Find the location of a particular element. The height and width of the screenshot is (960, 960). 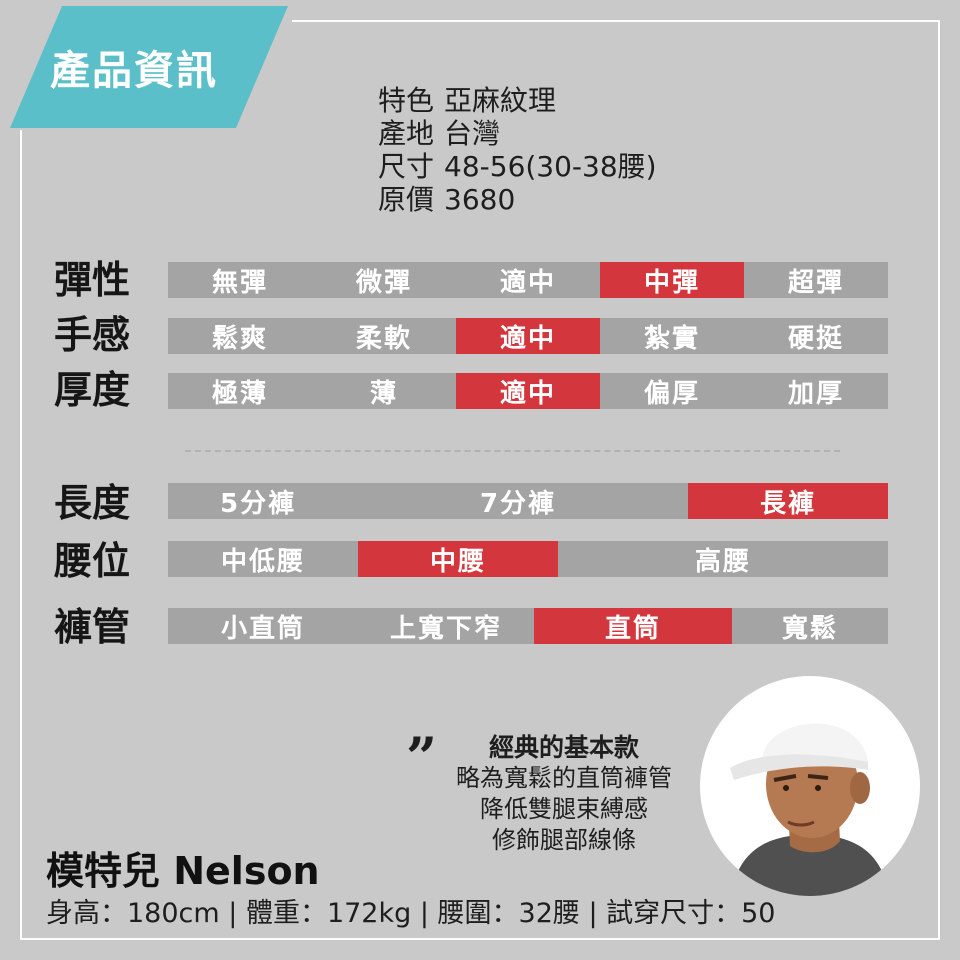

scale-length: 5分褲 7分褲 長褲 is located at coordinates (528, 501).